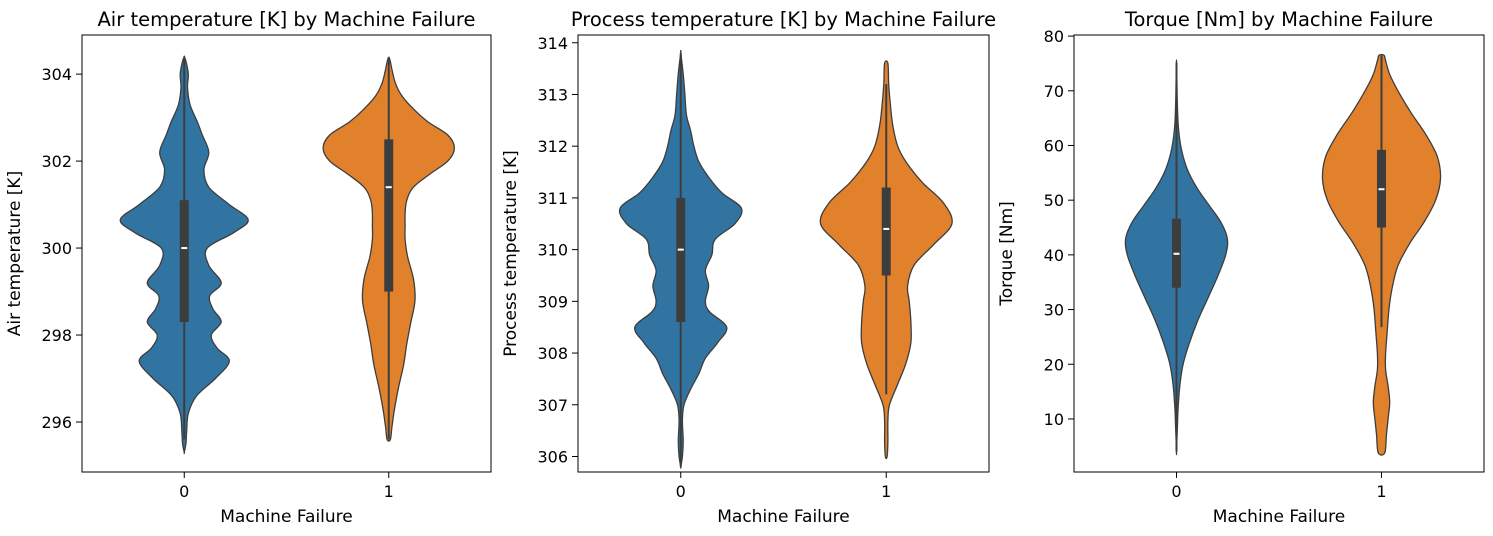  What do you see at coordinates (552, 405) in the screenshot?
I see `y-tick-label: 307` at bounding box center [552, 405].